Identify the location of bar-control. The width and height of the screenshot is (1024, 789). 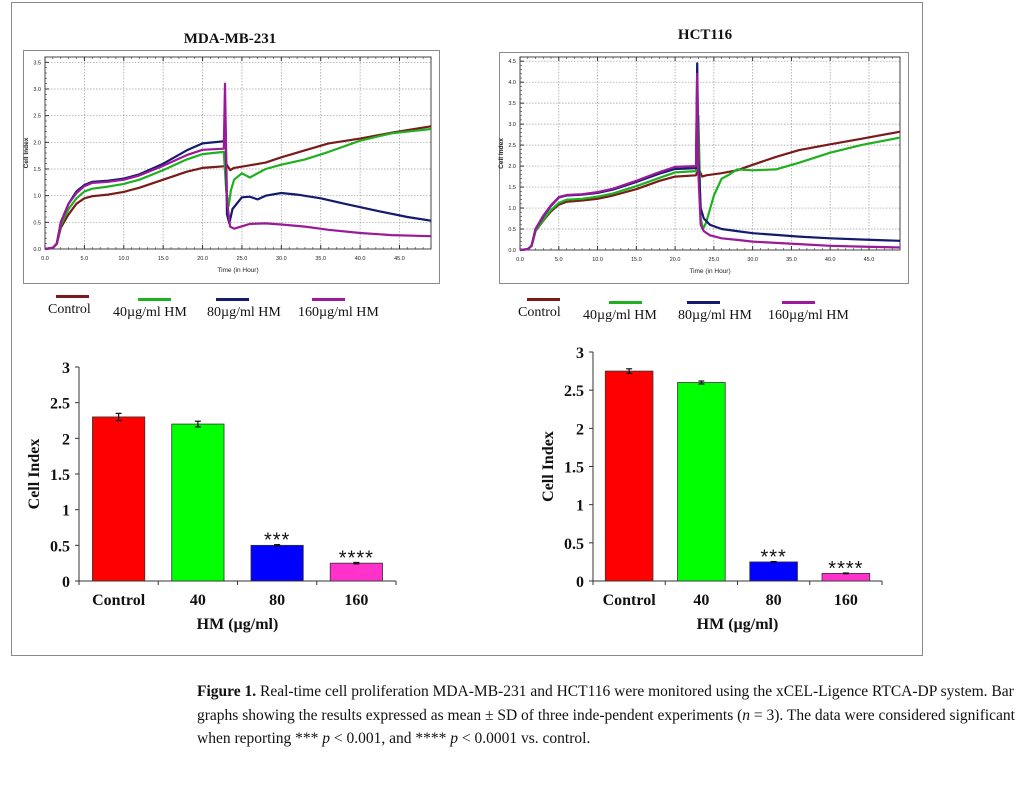
(119, 499).